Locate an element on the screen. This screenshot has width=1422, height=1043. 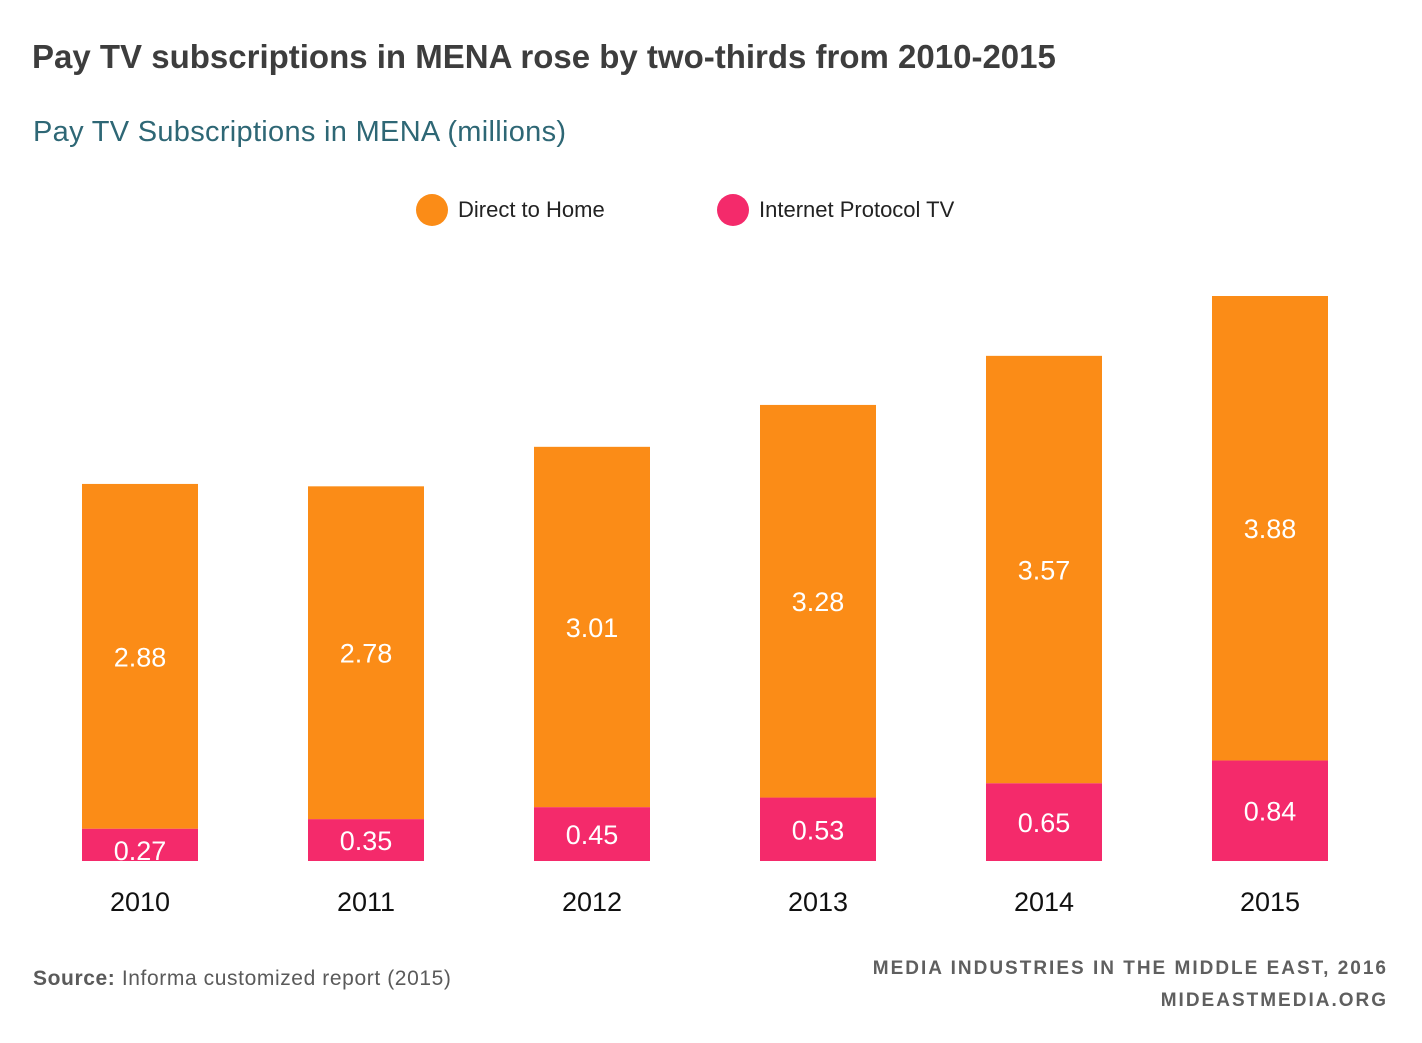
bar-internet-protocol-tv-2010 is located at coordinates (140, 844).